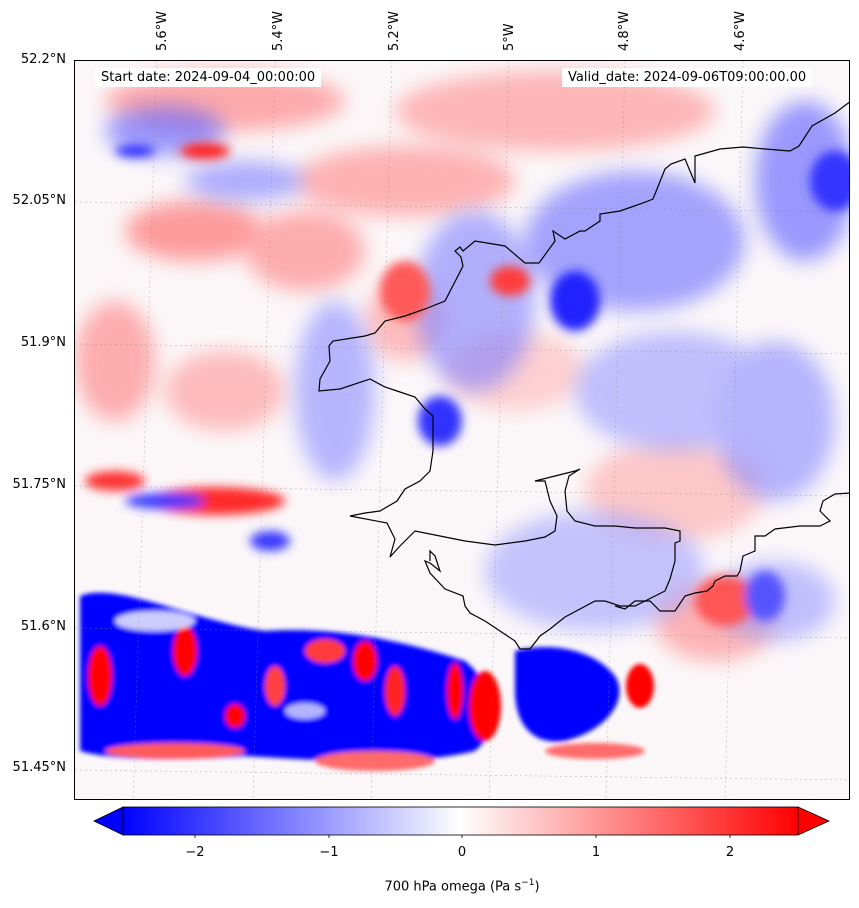  Describe the element at coordinates (509, 37) in the screenshot. I see `lon-tick-5: 5°W` at that location.